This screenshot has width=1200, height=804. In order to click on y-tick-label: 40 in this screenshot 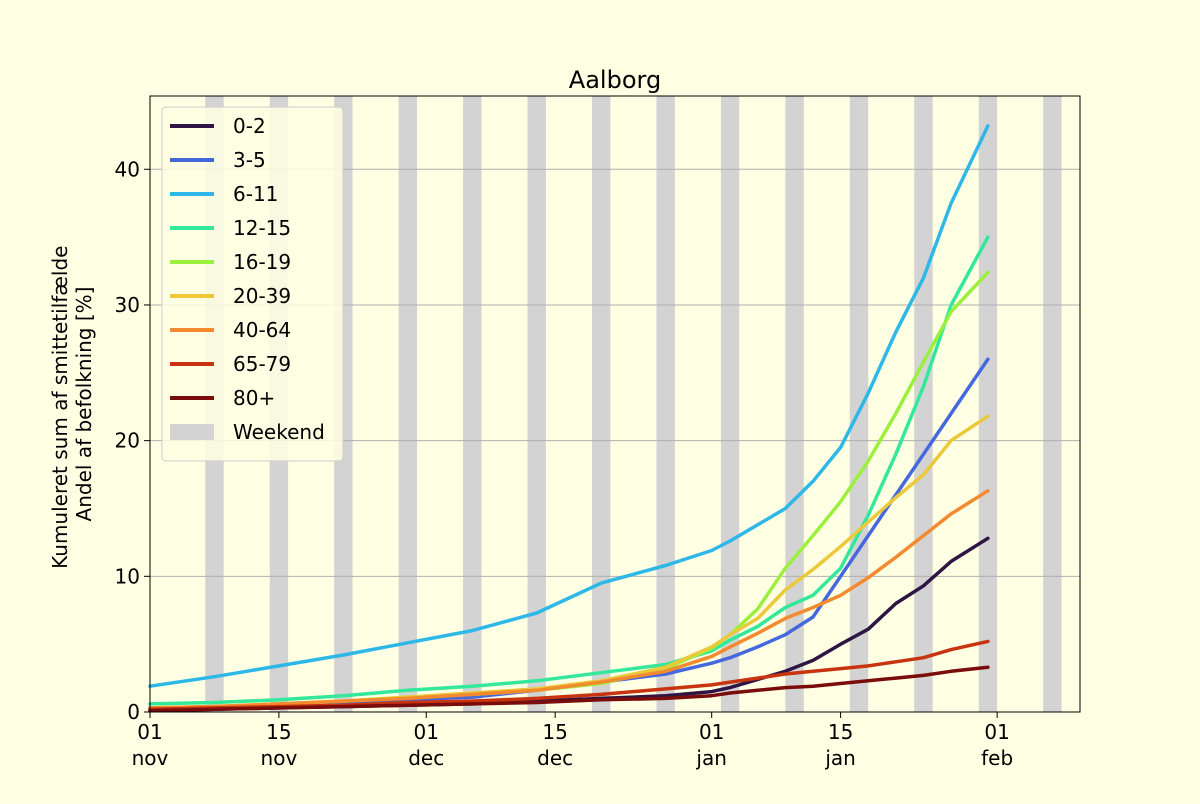, I will do `click(127, 169)`.